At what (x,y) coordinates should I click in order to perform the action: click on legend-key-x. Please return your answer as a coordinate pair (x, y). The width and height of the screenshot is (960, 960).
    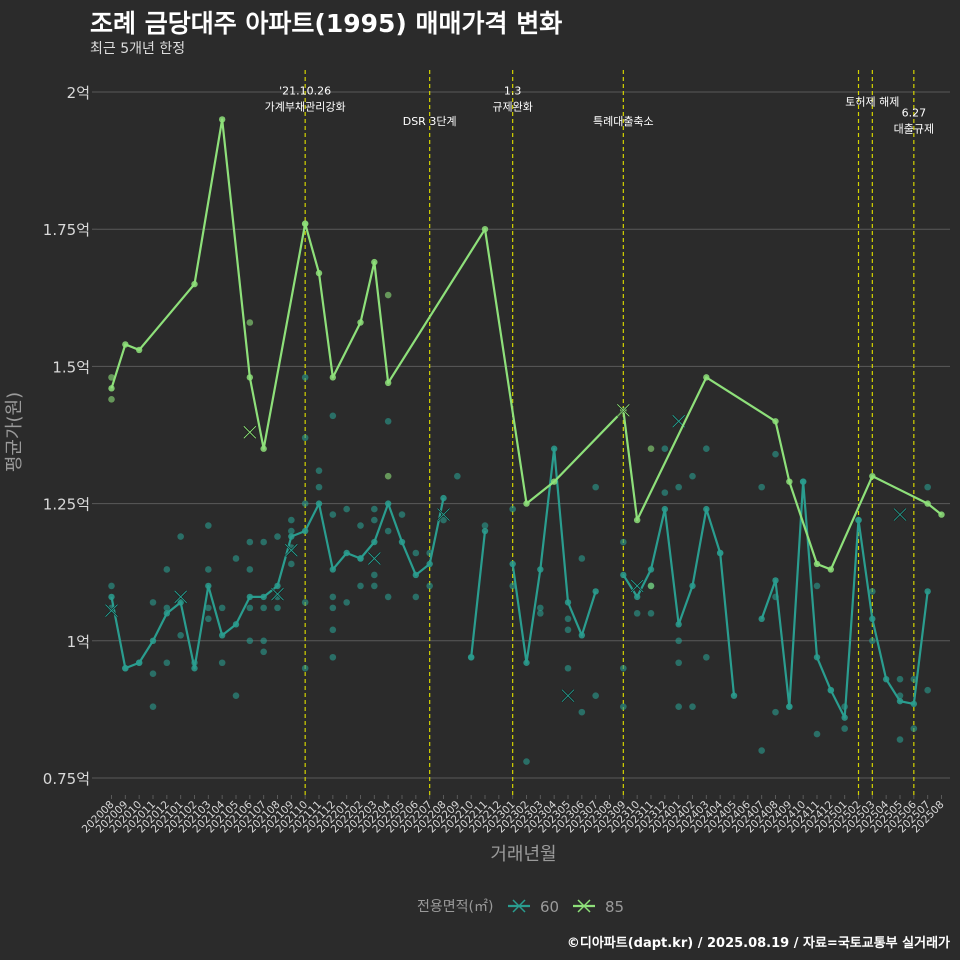
    Looking at the image, I should click on (519, 906).